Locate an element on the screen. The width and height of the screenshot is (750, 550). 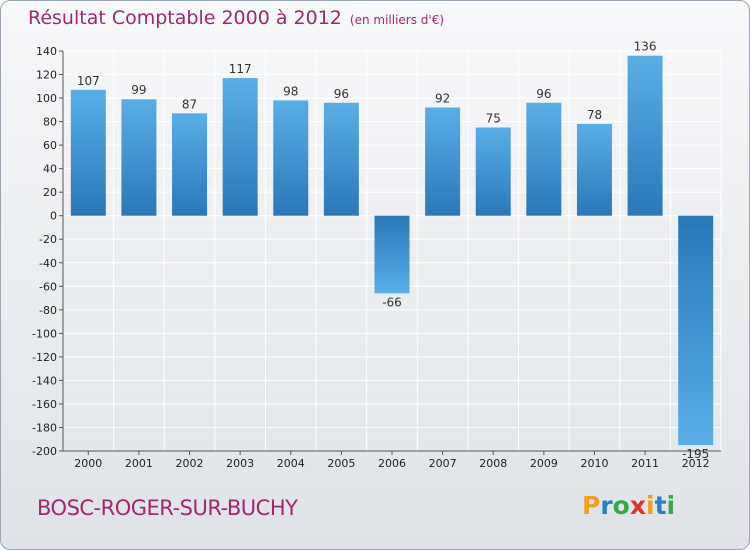
y-tick-label: -80 is located at coordinates (48, 310).